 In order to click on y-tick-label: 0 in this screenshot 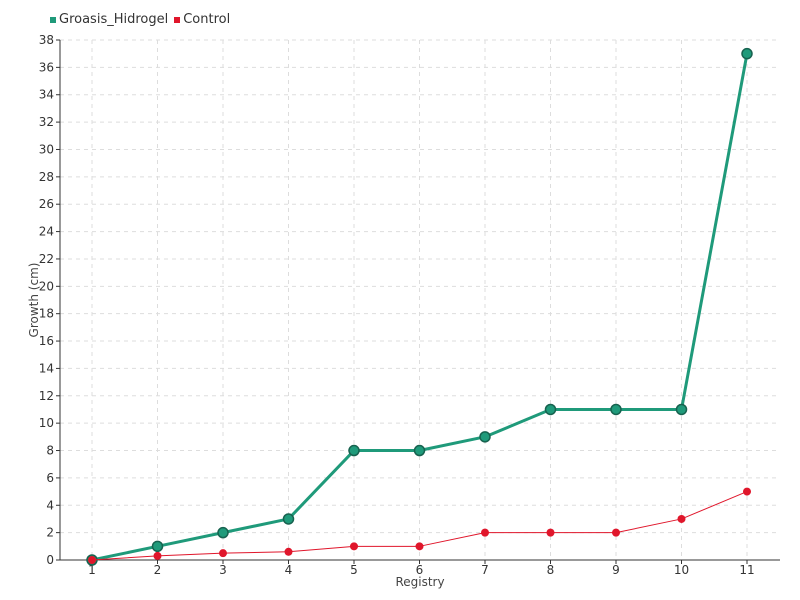, I will do `click(50, 560)`.